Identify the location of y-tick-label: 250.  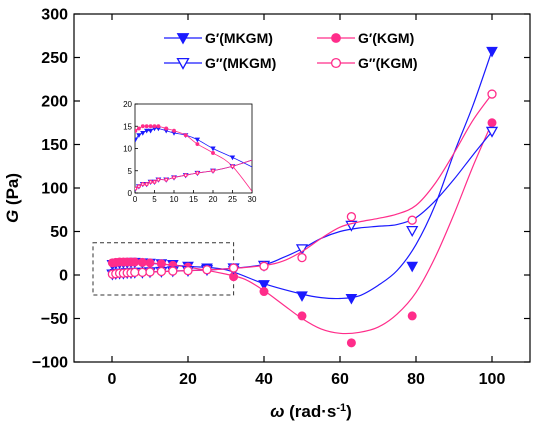
(54, 58).